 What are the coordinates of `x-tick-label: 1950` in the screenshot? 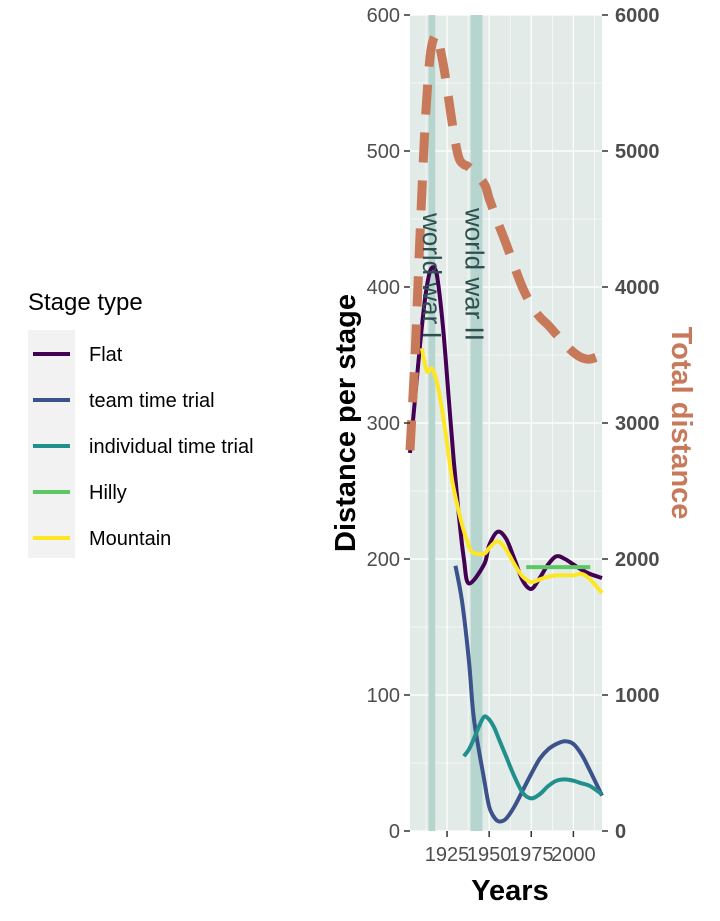 It's located at (489, 855).